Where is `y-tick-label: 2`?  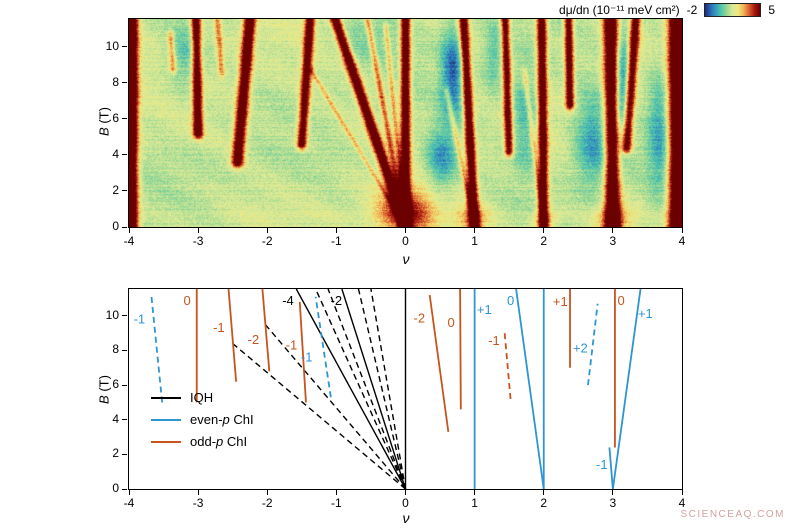
y-tick-label: 2 is located at coordinates (115, 453).